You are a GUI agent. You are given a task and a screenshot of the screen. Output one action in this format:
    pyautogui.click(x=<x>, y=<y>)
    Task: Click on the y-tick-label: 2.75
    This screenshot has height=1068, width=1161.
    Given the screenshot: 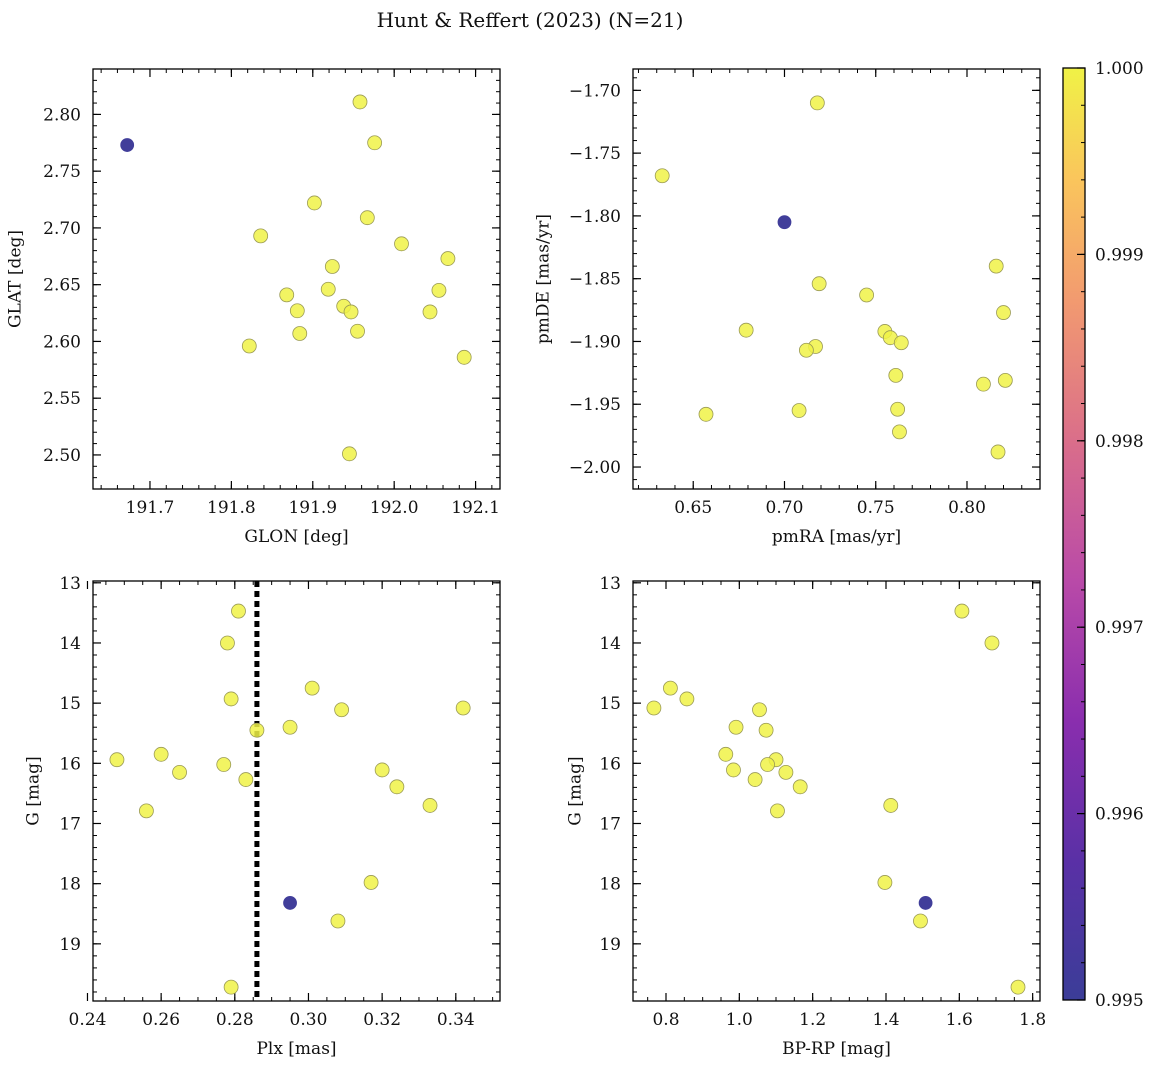 What is the action you would take?
    pyautogui.click(x=62, y=172)
    